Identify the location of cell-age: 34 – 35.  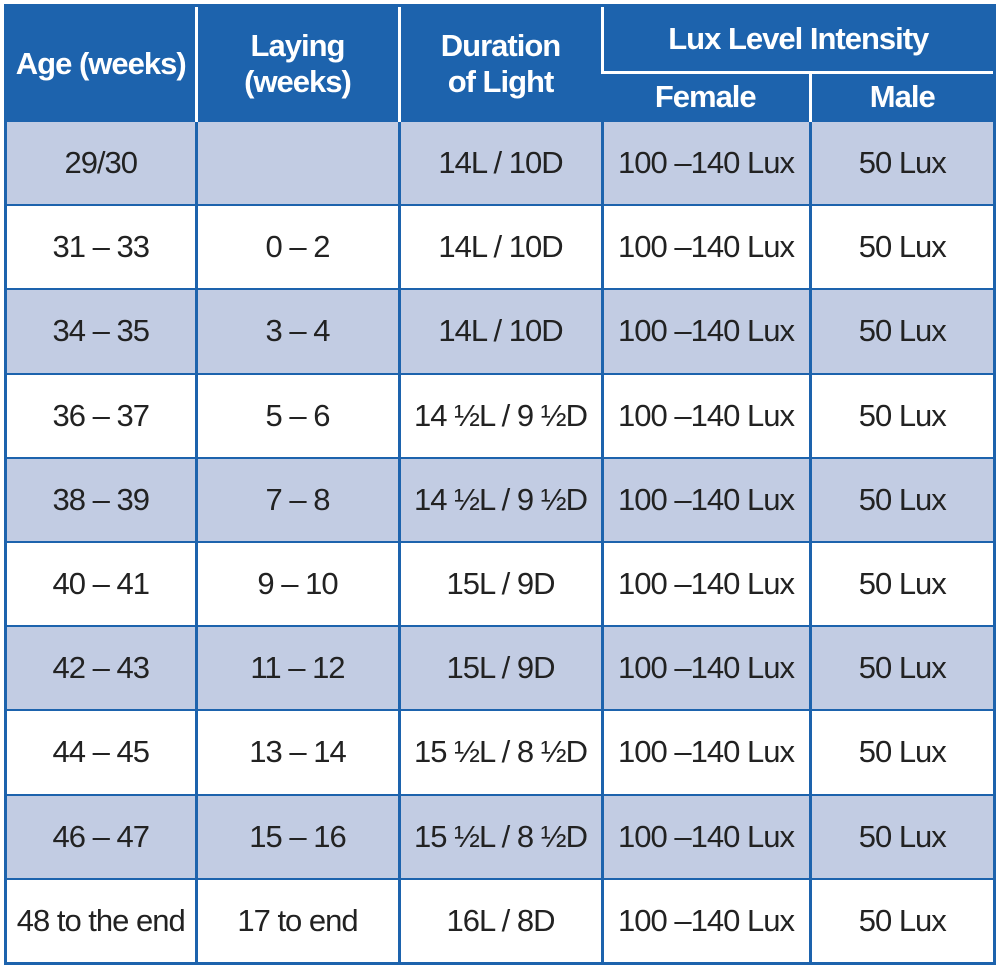
(101, 331).